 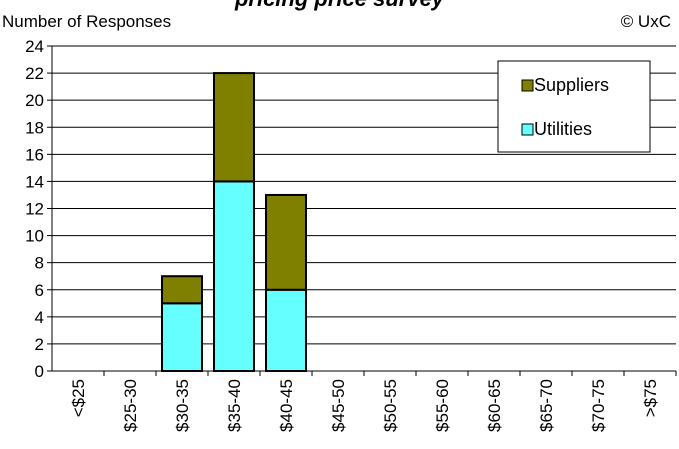 What do you see at coordinates (34, 181) in the screenshot?
I see `y-tick-label: 14` at bounding box center [34, 181].